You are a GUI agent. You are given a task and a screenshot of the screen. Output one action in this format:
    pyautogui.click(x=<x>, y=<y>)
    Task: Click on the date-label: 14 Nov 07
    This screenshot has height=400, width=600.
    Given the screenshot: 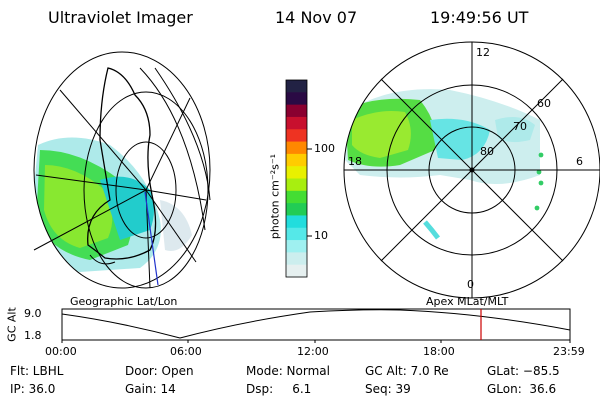 What is the action you would take?
    pyautogui.click(x=316, y=17)
    